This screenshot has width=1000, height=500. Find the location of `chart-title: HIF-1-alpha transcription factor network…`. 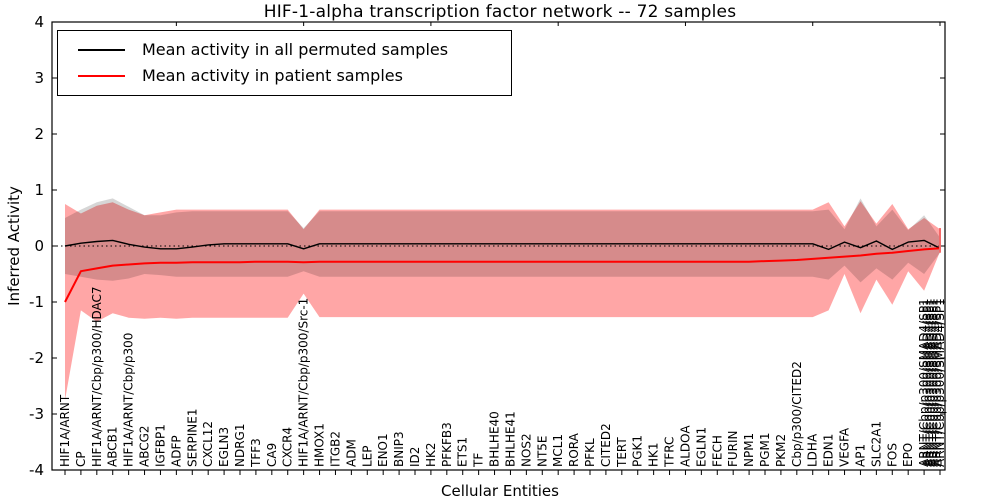

chart-title: HIF-1-alpha transcription factor network… is located at coordinates (500, 12).